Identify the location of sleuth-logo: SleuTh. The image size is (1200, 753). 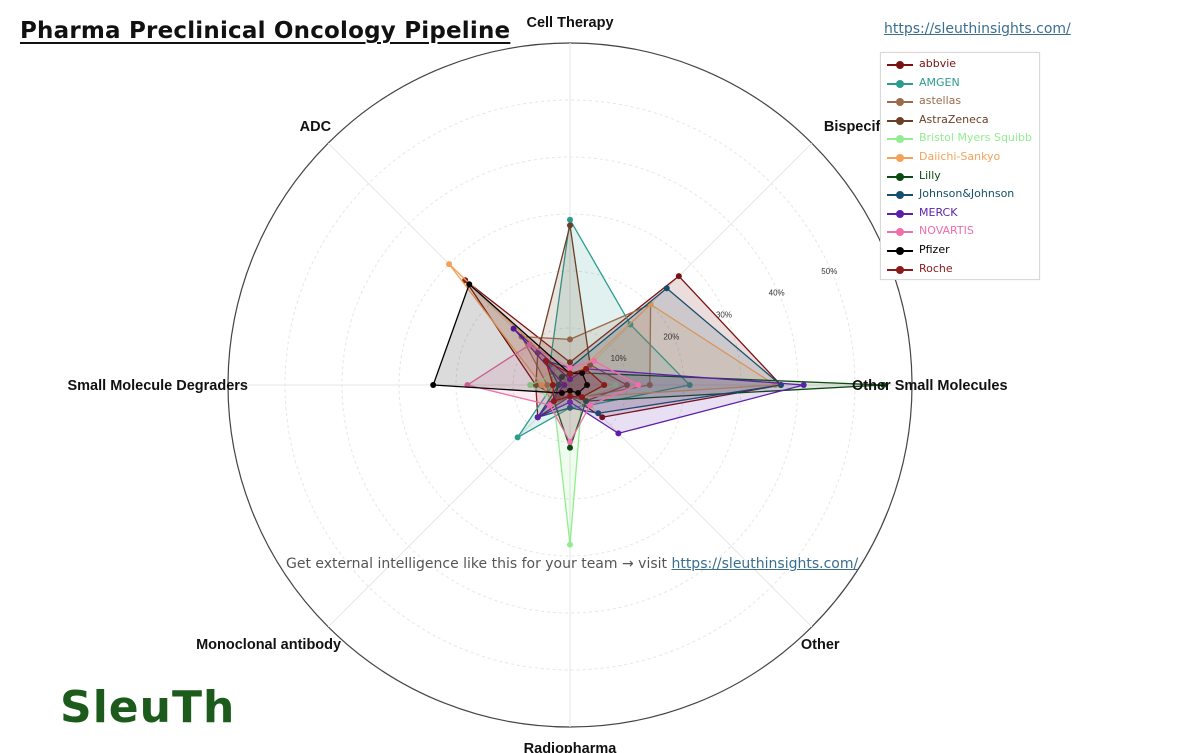
(148, 707).